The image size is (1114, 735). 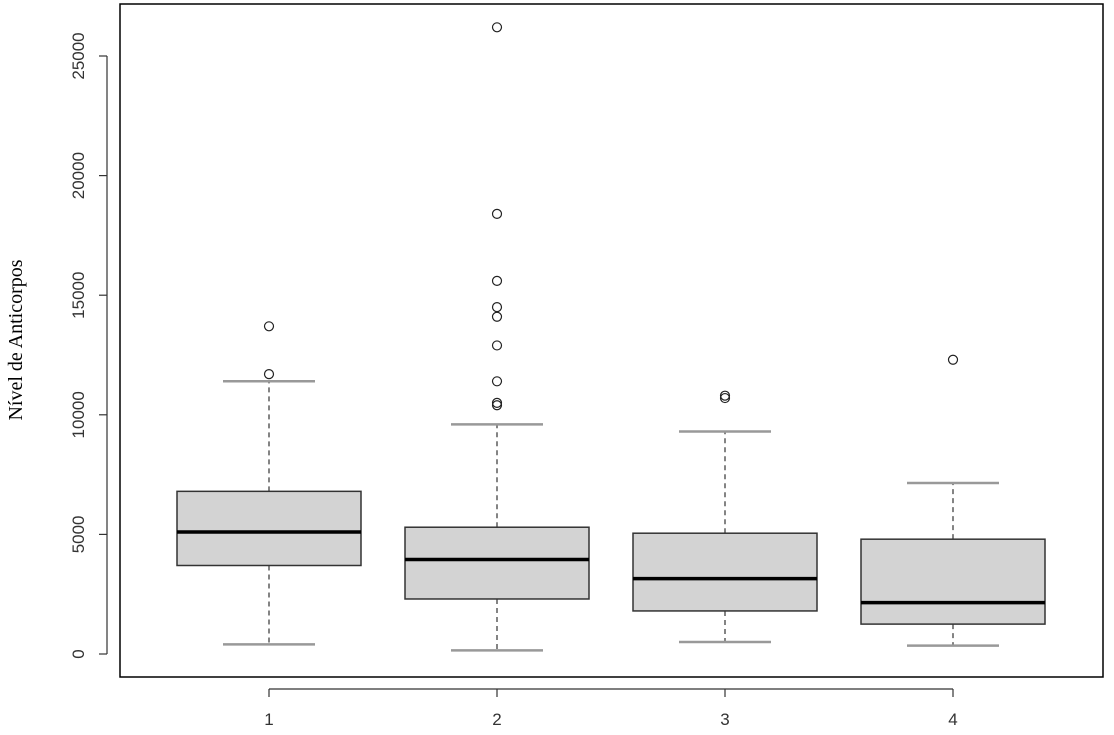 What do you see at coordinates (78, 653) in the screenshot?
I see `y-tick-label: 0` at bounding box center [78, 653].